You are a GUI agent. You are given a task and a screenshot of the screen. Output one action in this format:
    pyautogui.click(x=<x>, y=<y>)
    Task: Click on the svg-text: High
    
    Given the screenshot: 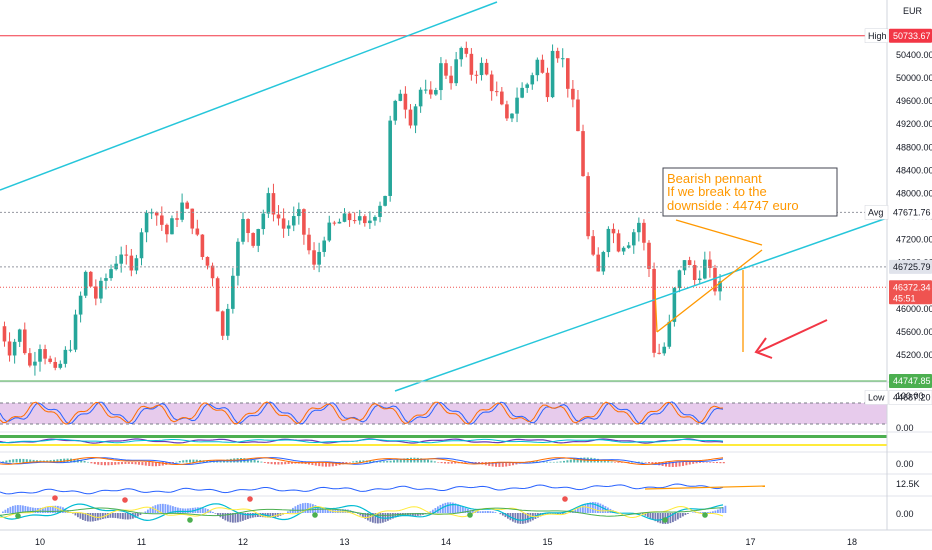 What is the action you would take?
    pyautogui.click(x=877, y=36)
    